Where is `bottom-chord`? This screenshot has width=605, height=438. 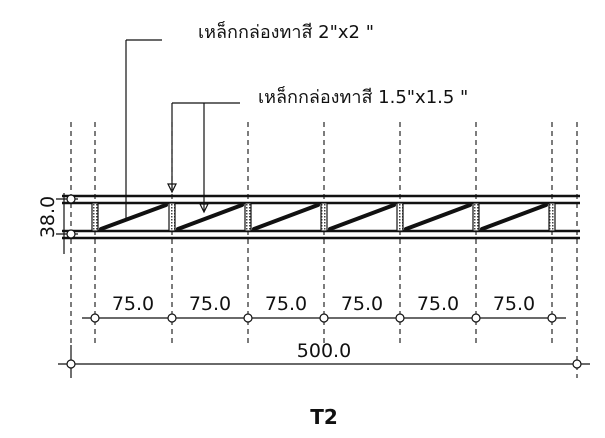
bottom-chord is located at coordinates (321, 234).